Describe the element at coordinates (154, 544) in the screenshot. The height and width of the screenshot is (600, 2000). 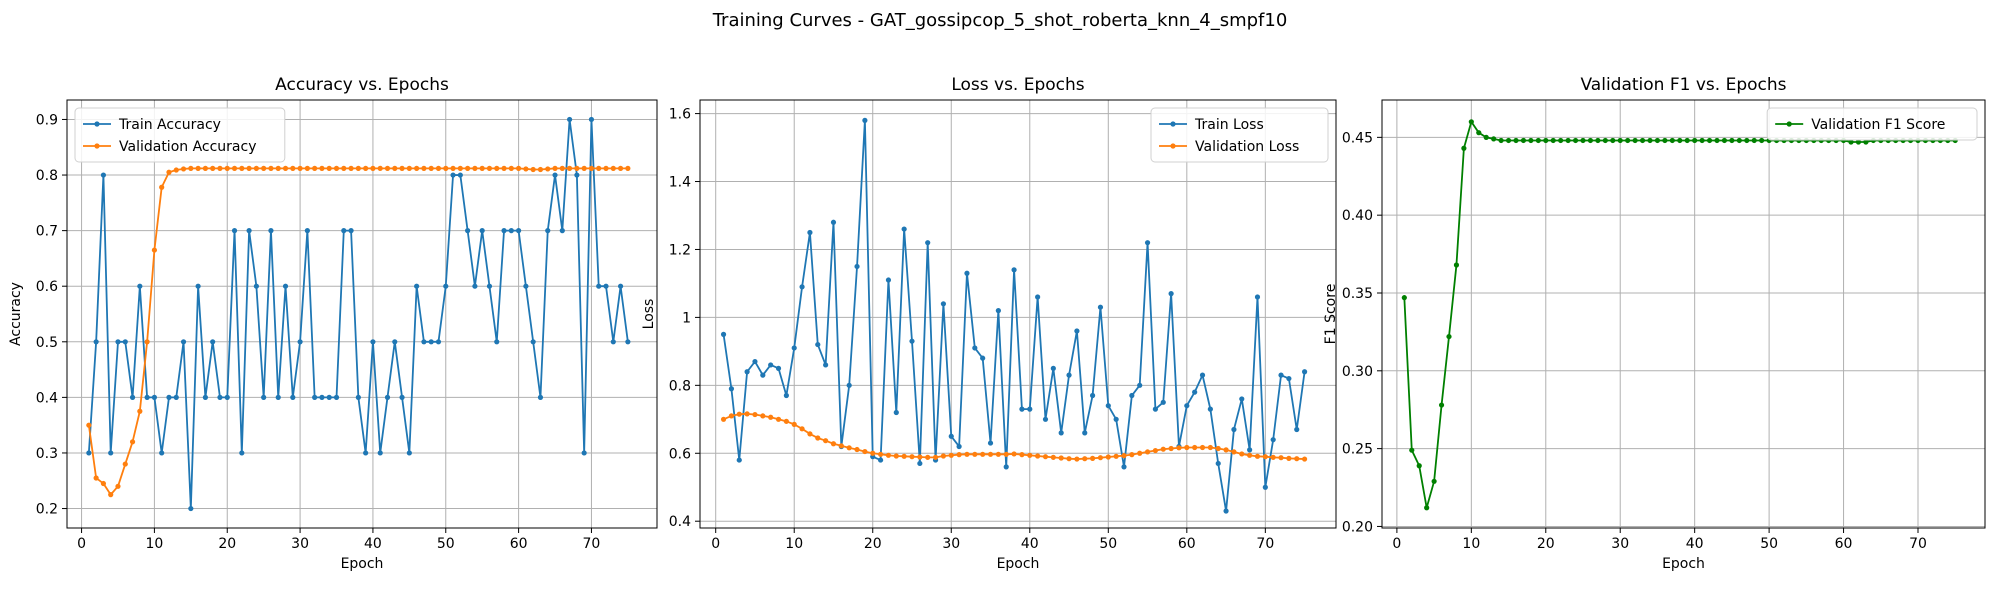
I see `x-tick-label: 10` at that location.